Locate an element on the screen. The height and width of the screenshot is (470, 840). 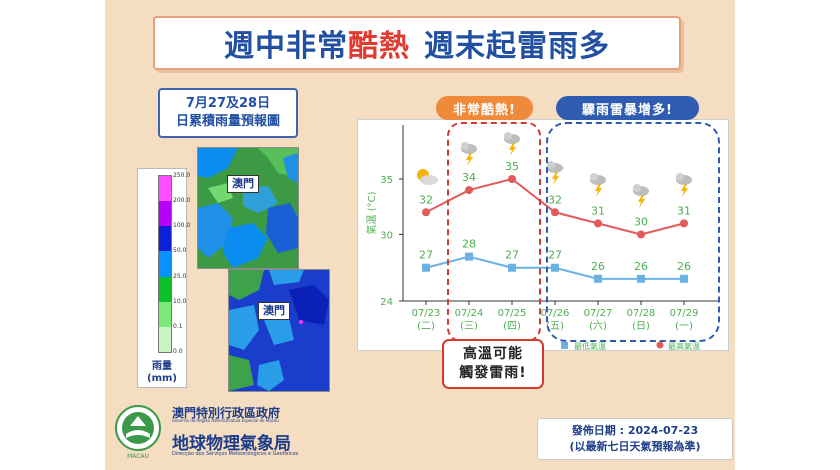
map-day1-macau-label: 澳門 is located at coordinates (243, 184).